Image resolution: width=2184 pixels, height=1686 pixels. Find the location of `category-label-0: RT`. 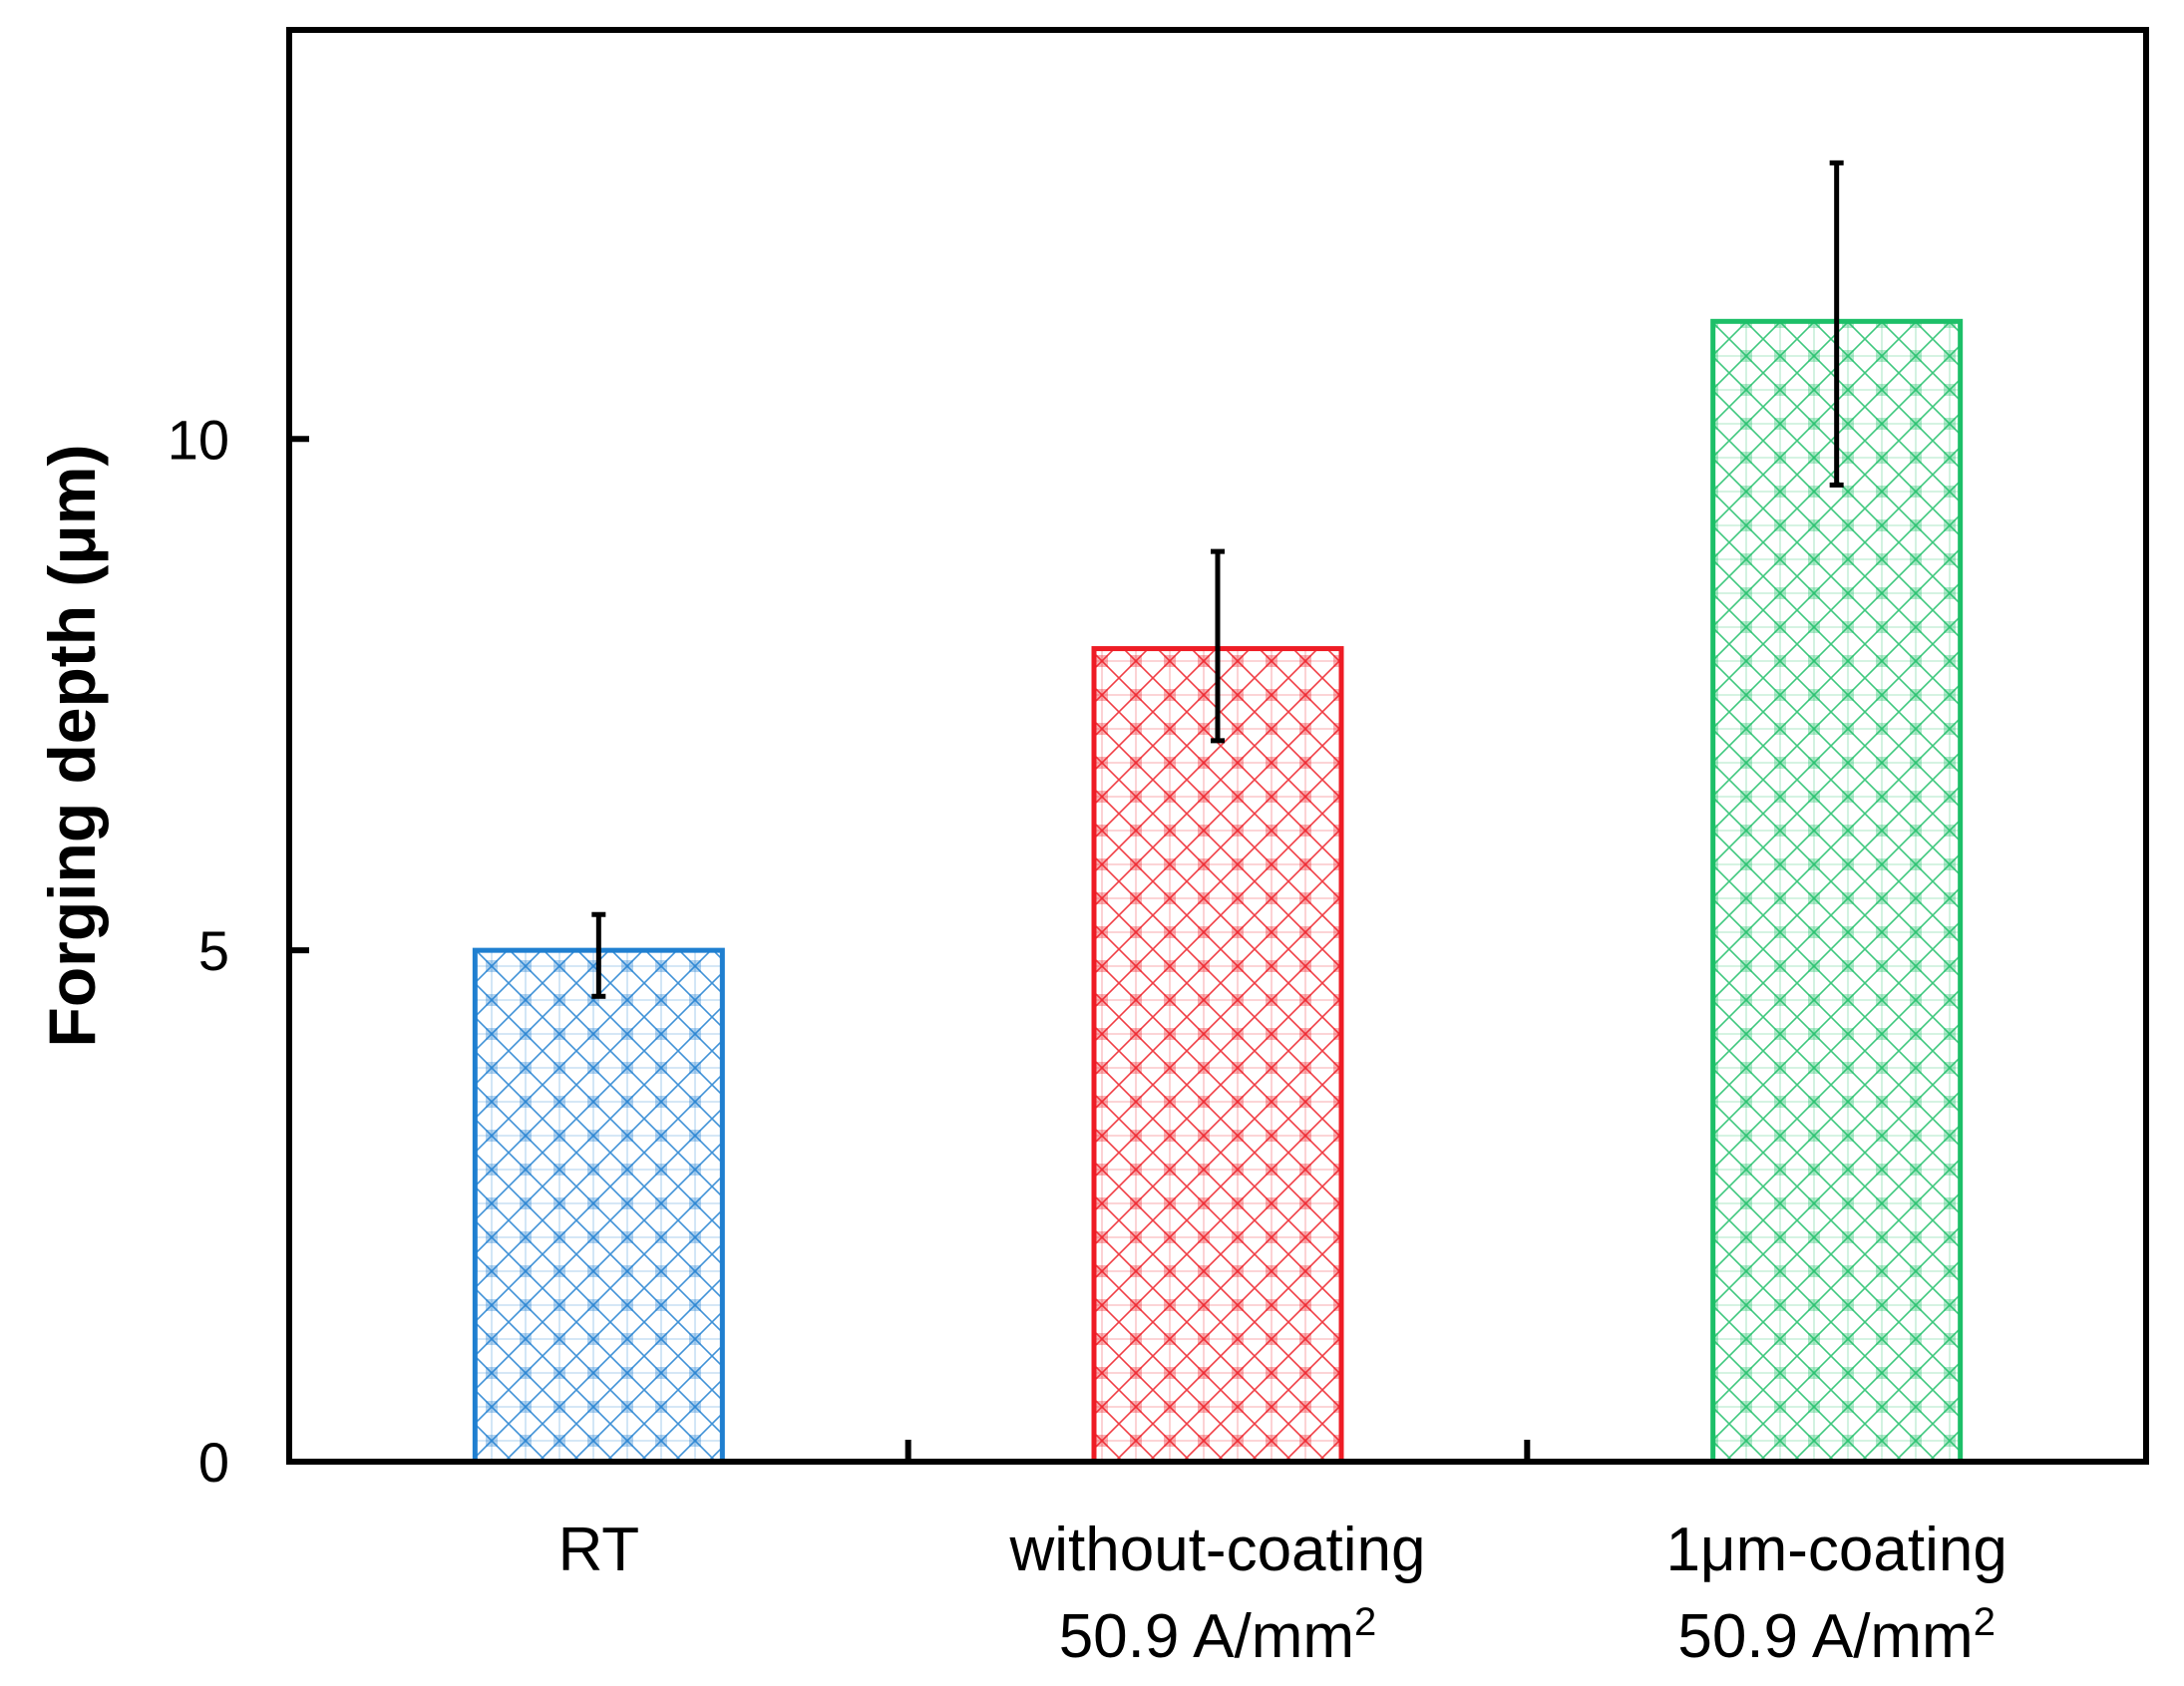

category-label-0: RT is located at coordinates (599, 1550).